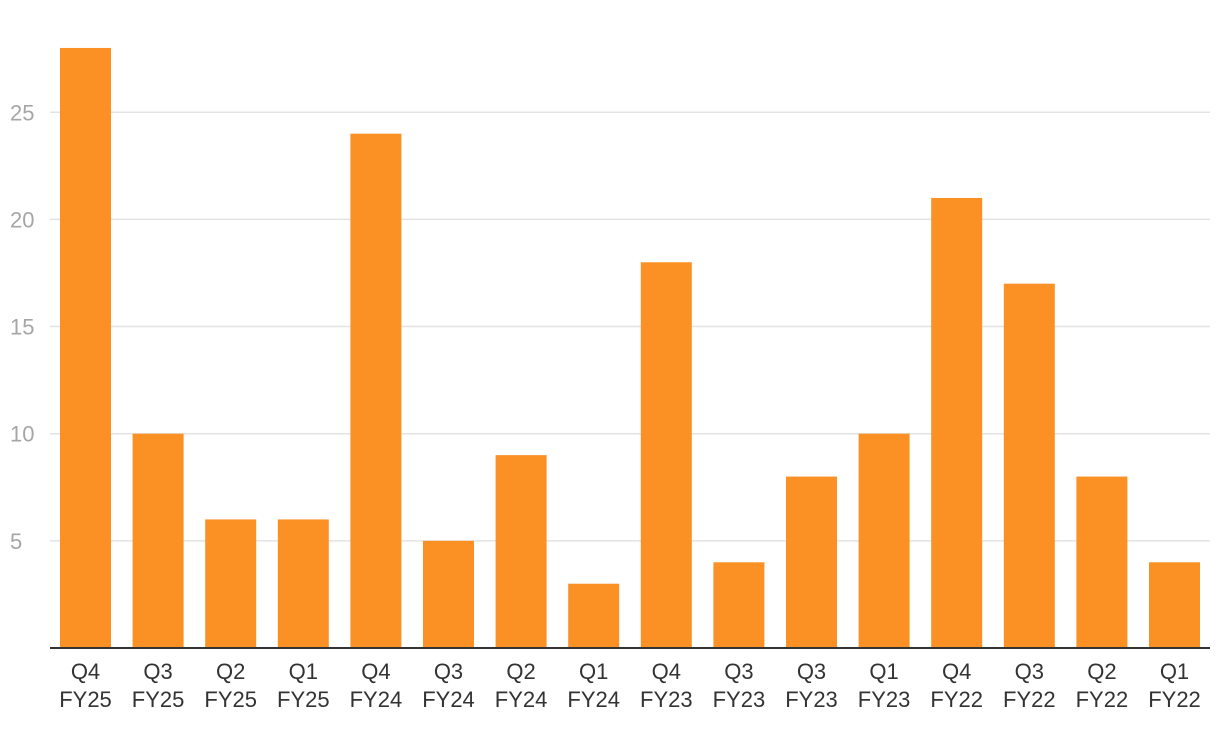  I want to click on y-tick-label: 20, so click(22, 219).